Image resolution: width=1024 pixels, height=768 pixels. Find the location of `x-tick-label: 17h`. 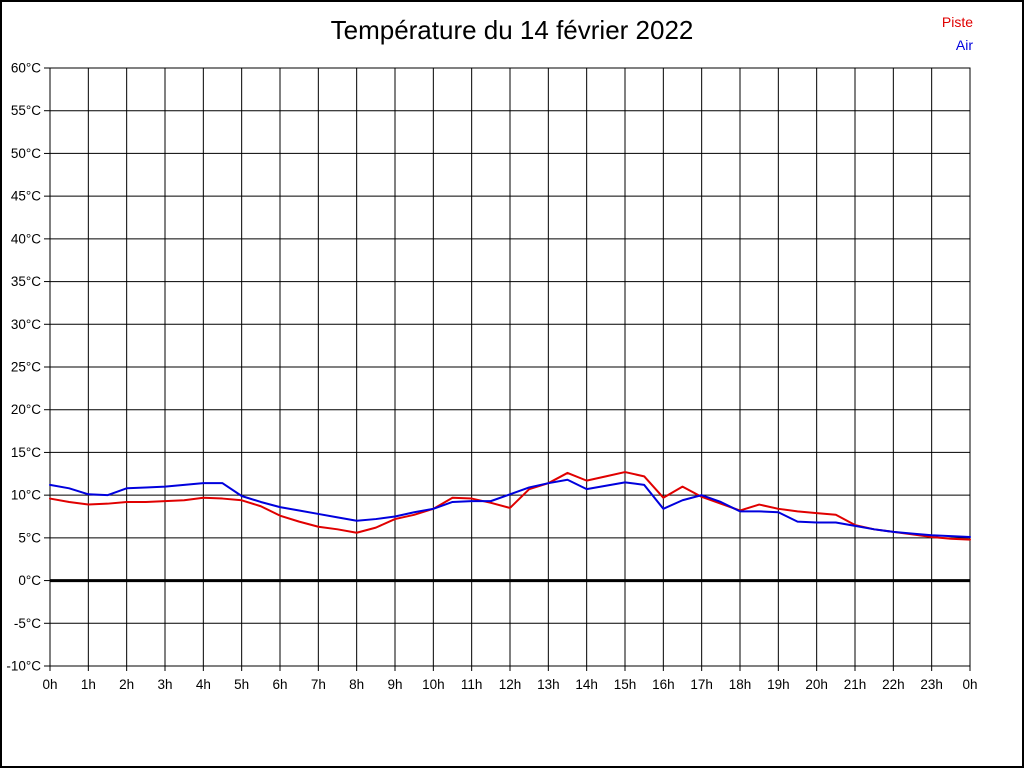

x-tick-label: 17h is located at coordinates (701, 684).